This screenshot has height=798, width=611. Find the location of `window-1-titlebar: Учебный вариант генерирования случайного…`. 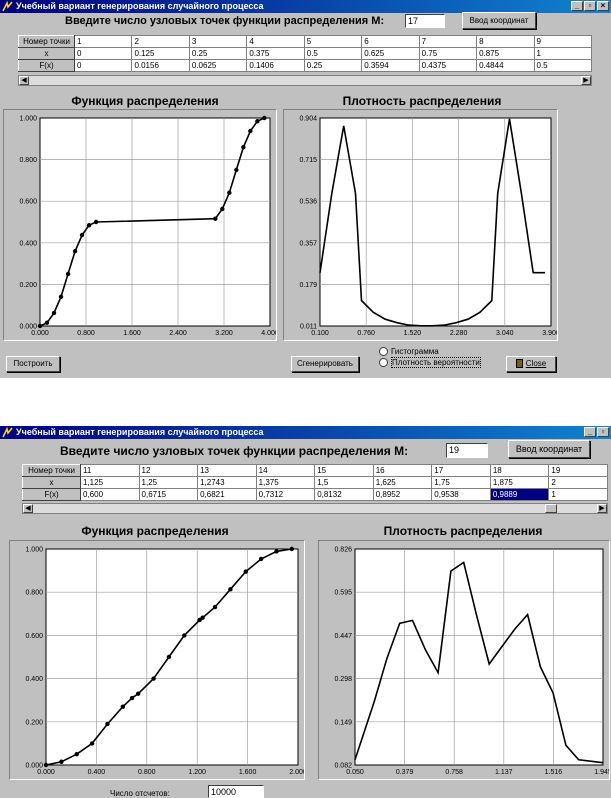

window-1-titlebar: Учебный вариант генерирования случайного… is located at coordinates (305, 6).